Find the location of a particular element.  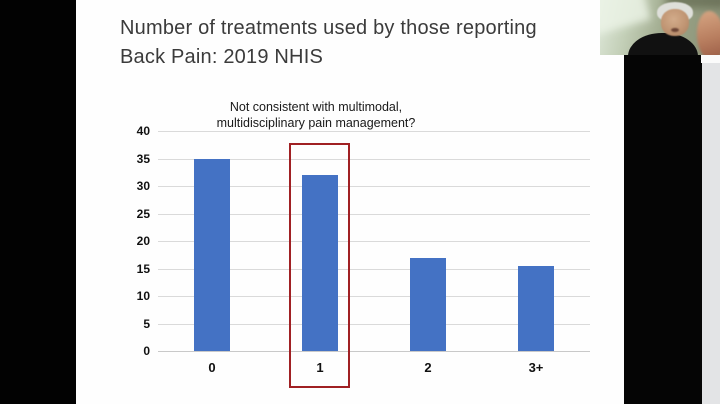

presenter-mouth is located at coordinates (675, 30).